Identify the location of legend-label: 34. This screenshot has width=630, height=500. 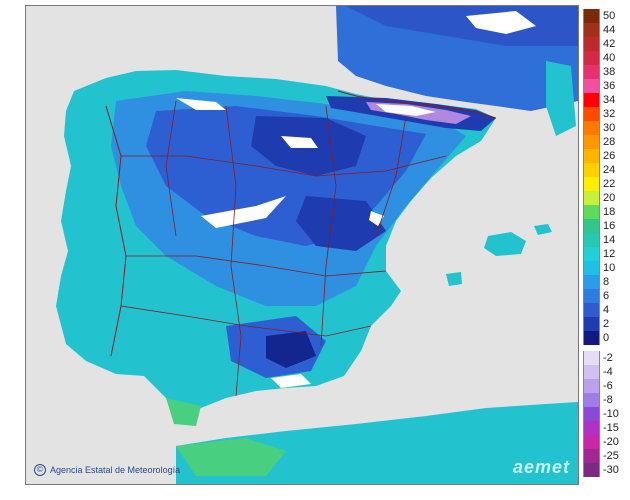
(609, 100).